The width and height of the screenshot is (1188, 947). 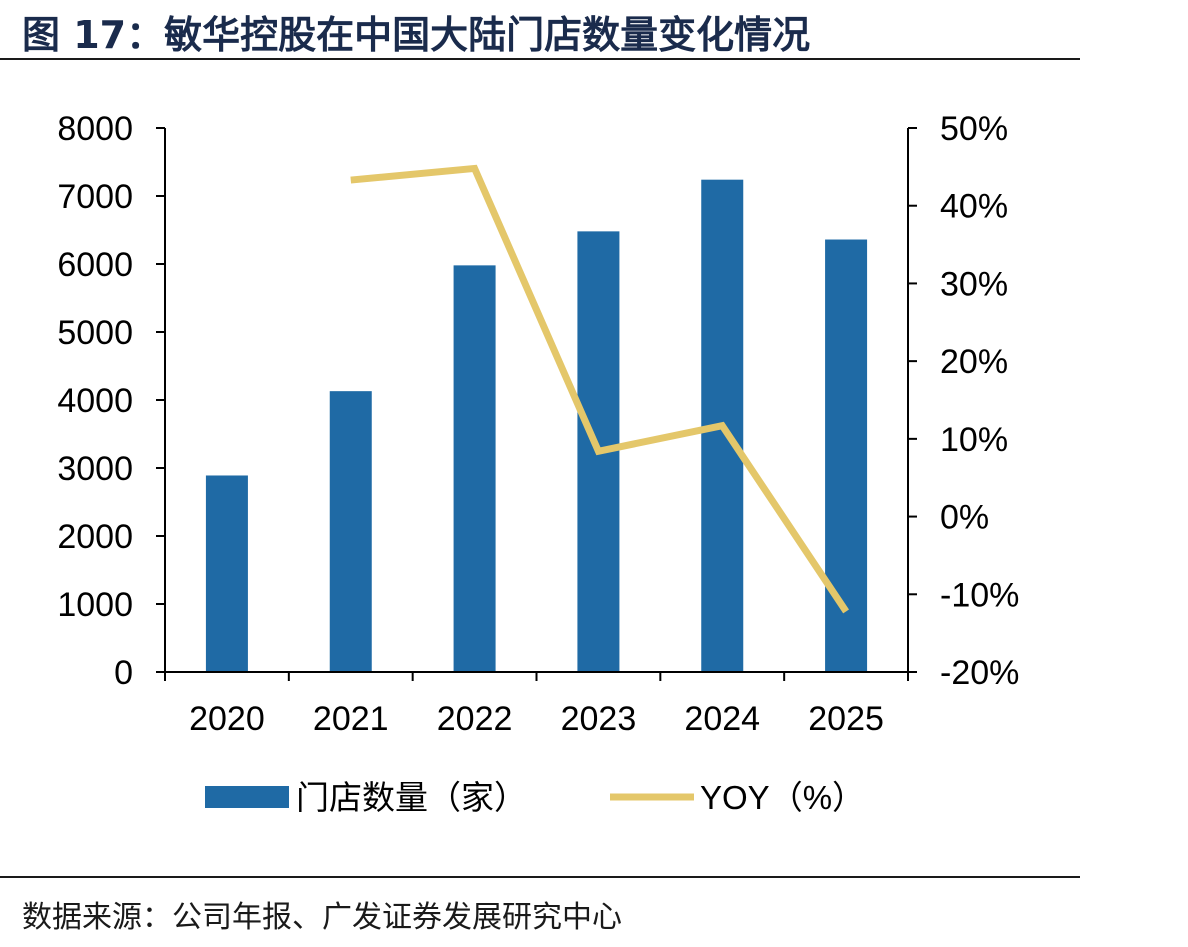 What do you see at coordinates (974, 284) in the screenshot?
I see `right-tick-label: 30%` at bounding box center [974, 284].